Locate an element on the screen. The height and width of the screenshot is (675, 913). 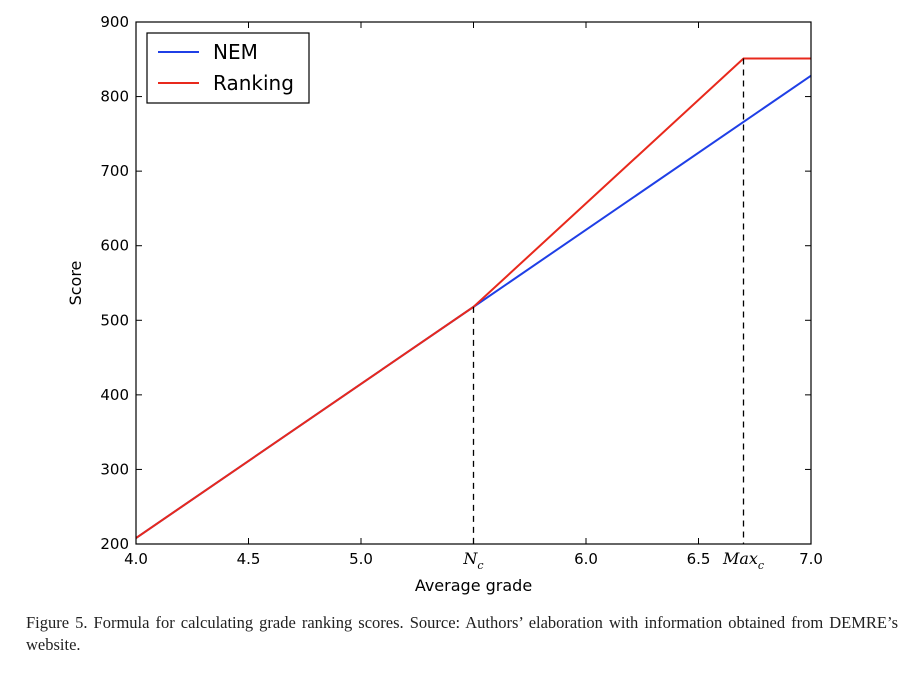
x-tick-label: 6.0 is located at coordinates (586, 559).